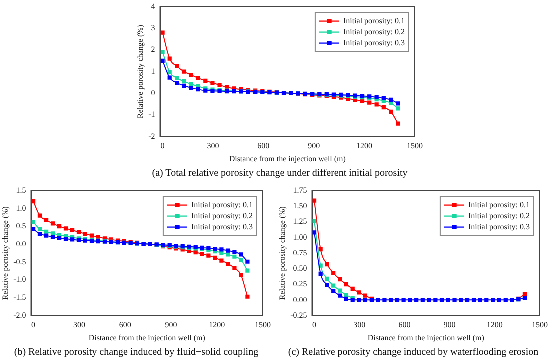 The image size is (550, 364). What do you see at coordinates (153, 6) in the screenshot?
I see `y-tick-label: 4` at bounding box center [153, 6].